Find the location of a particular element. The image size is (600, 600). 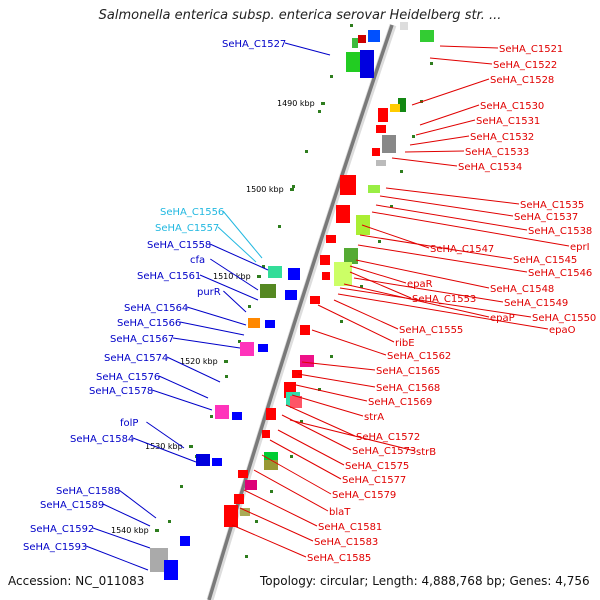

gene-label-seha_c1545: SeHA_C1545 is located at coordinates (545, 260).